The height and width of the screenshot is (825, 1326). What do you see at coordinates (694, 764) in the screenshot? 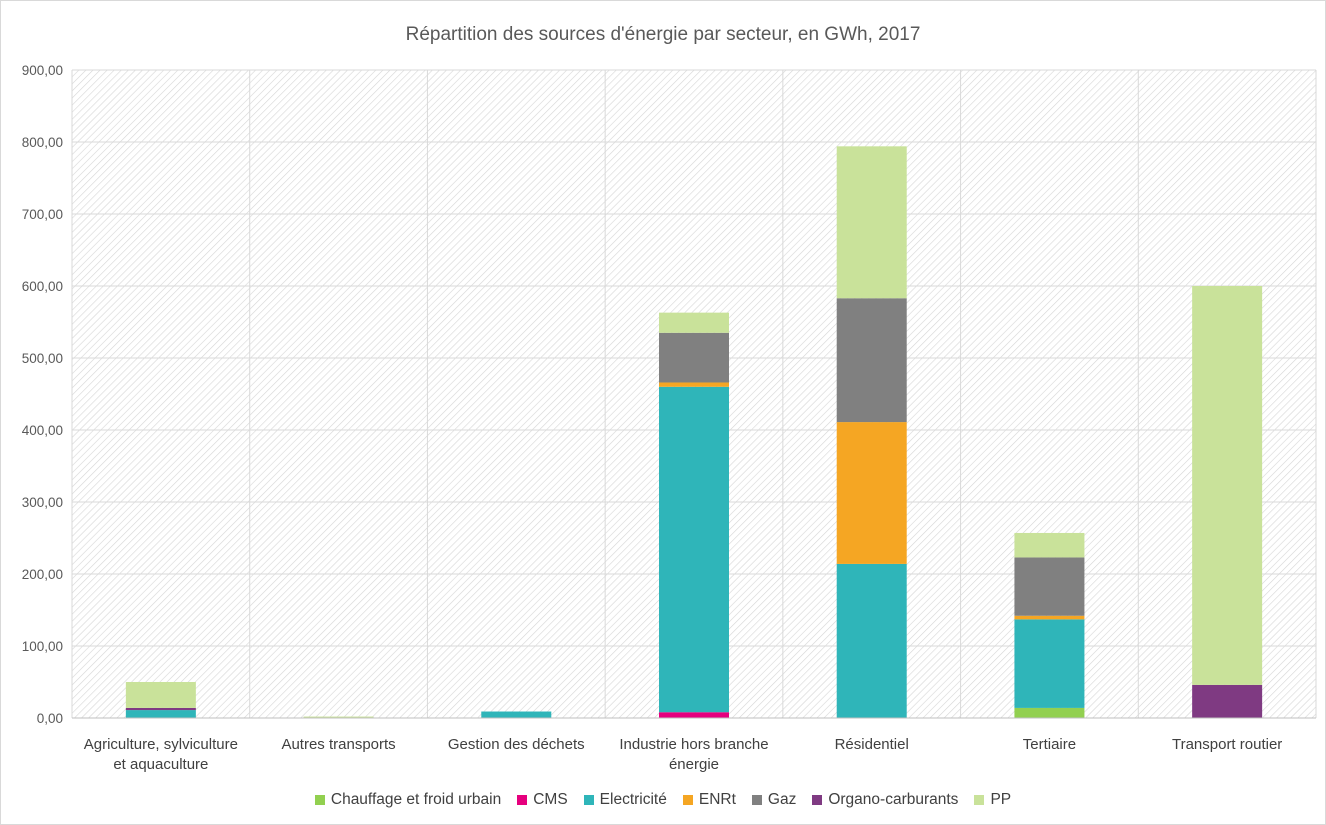
I see `x-tick-label: énergie` at bounding box center [694, 764].